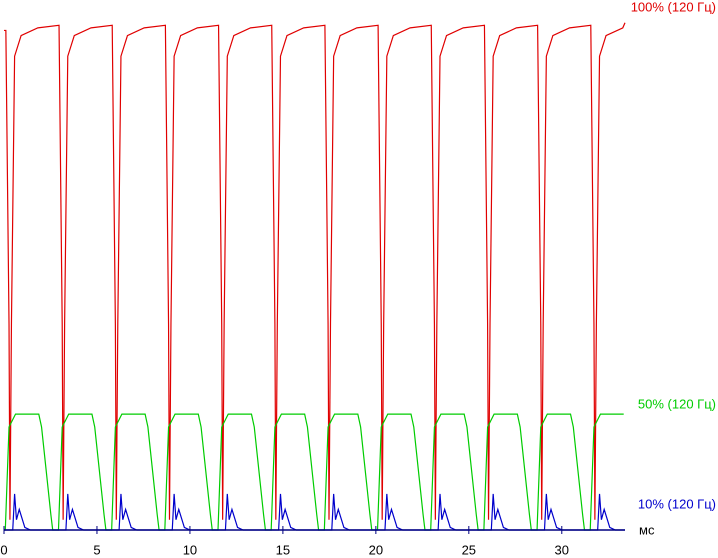 The image size is (718, 558). What do you see at coordinates (677, 403) in the screenshot?
I see `series-label: 50% (120 Гц)` at bounding box center [677, 403].